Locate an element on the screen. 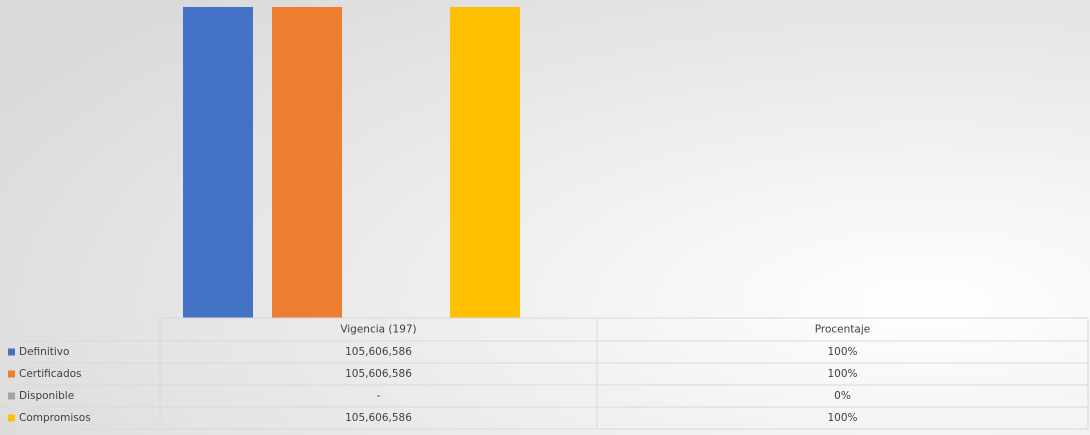  legend-label: Definitivo is located at coordinates (44, 352).